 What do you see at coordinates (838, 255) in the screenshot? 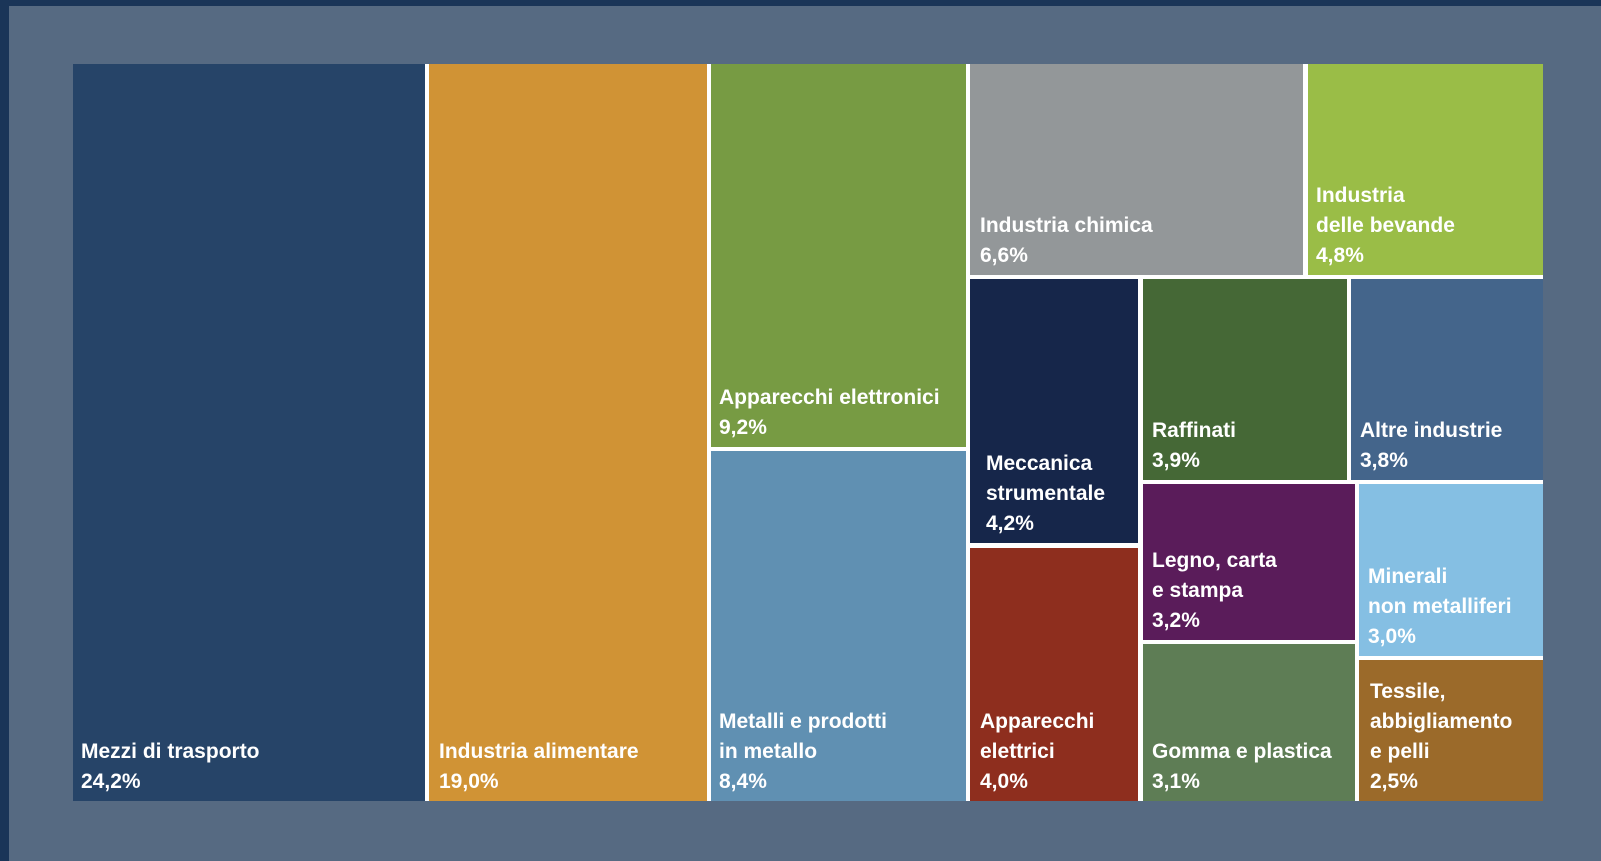
I see `treemap-tile: Apparecchi elettronici 9,2%` at bounding box center [838, 255].